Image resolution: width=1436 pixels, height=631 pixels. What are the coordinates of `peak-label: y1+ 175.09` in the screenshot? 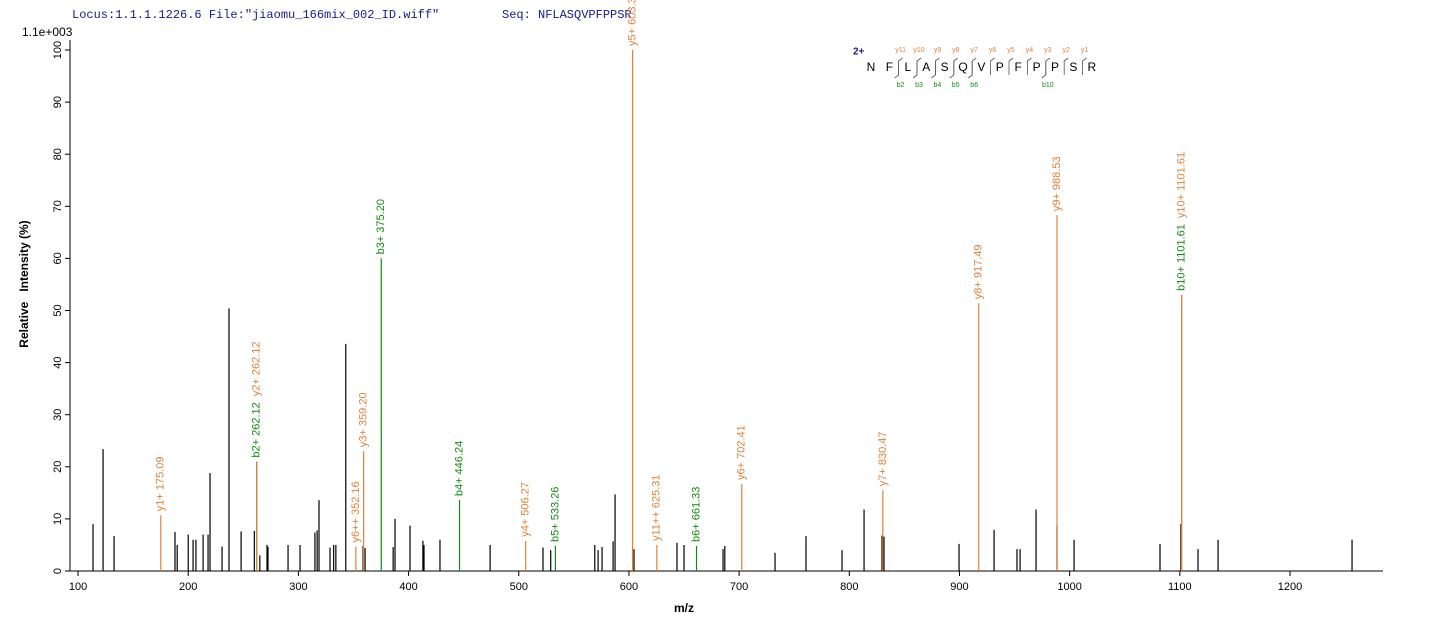 It's located at (161, 484).